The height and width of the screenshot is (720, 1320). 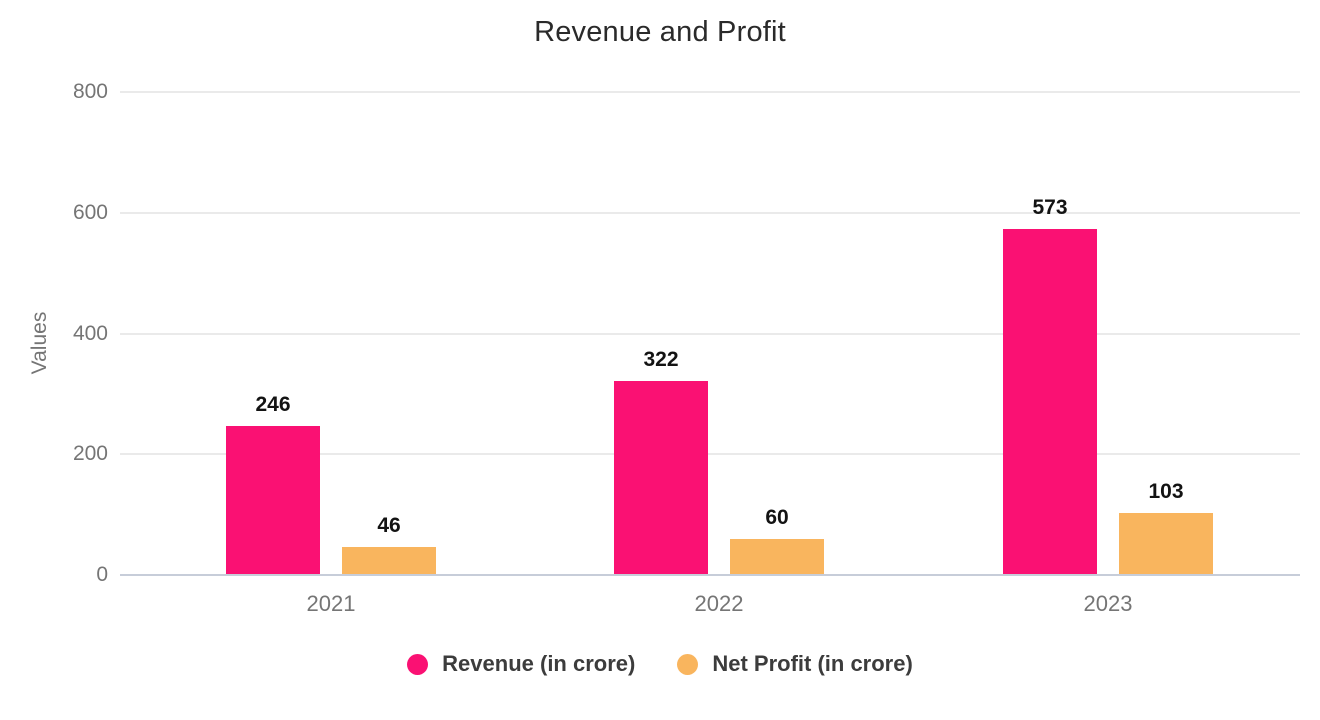 What do you see at coordinates (1050, 208) in the screenshot?
I see `value-label: 573` at bounding box center [1050, 208].